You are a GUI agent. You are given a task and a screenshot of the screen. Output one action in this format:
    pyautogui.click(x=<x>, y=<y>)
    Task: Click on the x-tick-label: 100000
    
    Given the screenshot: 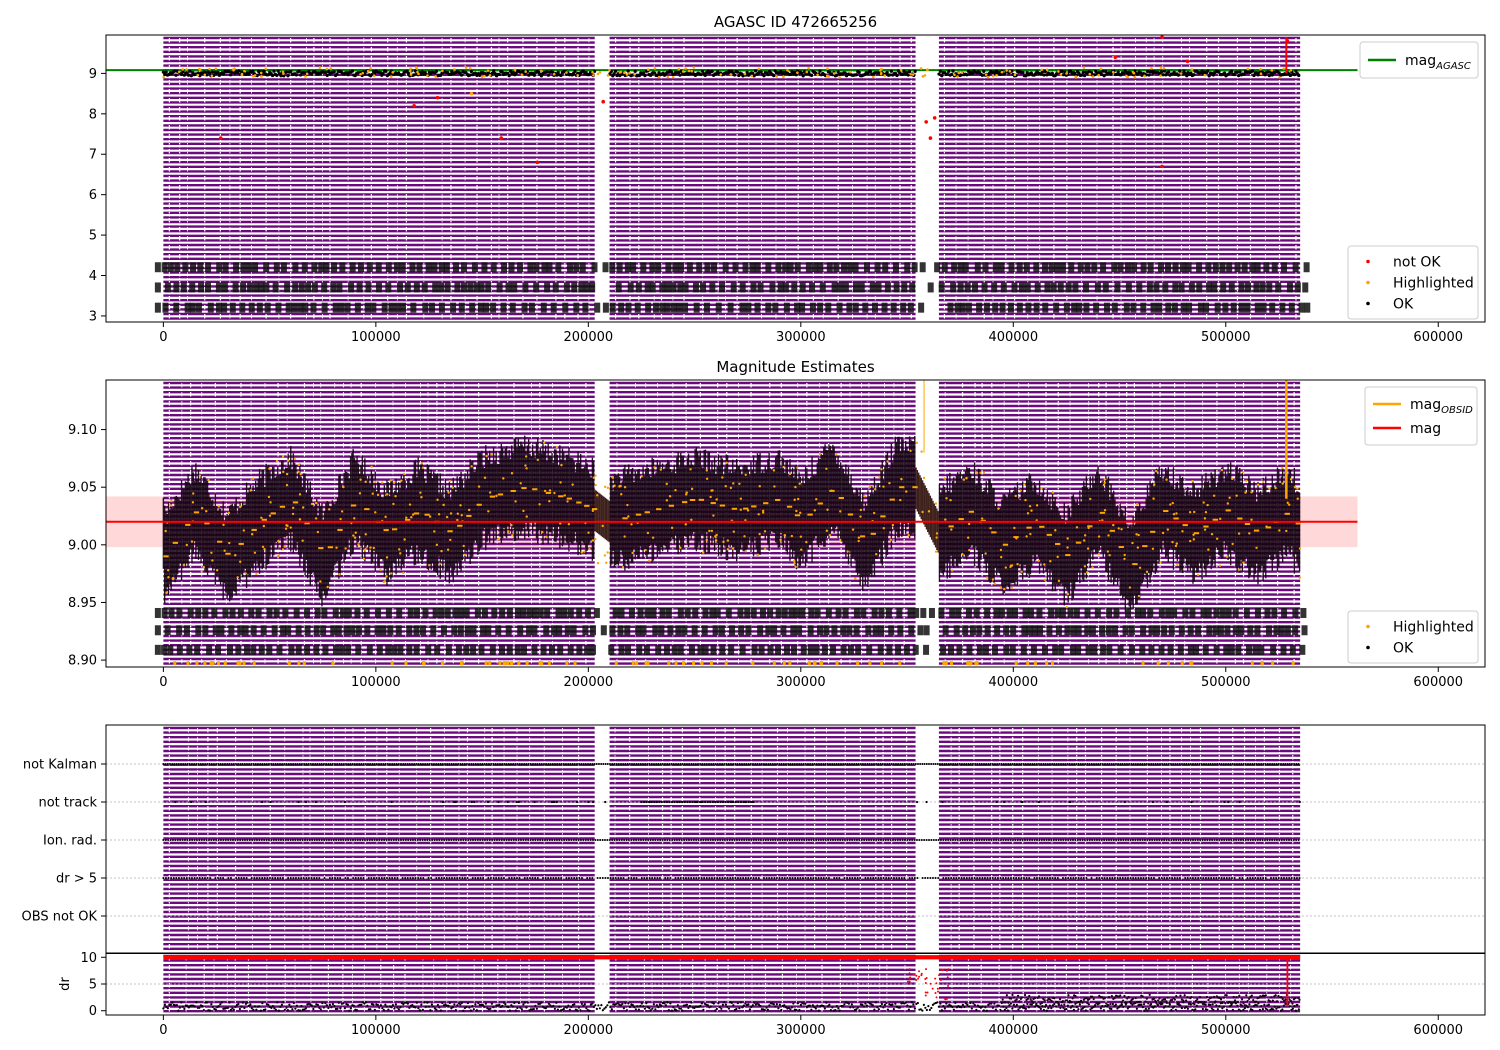 What is the action you would take?
    pyautogui.click(x=376, y=682)
    